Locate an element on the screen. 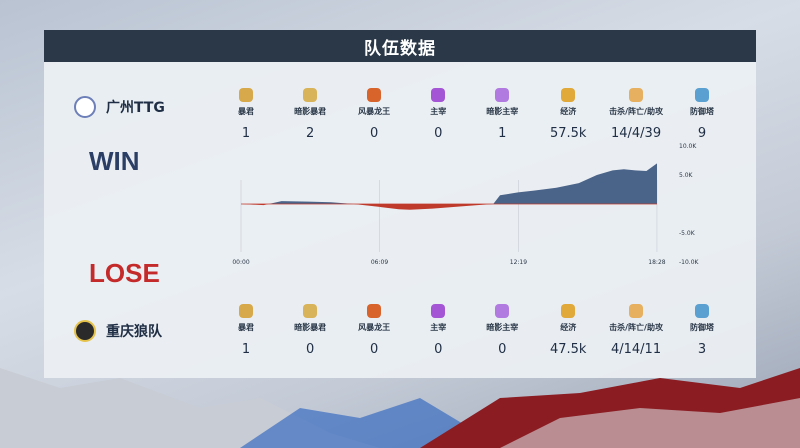 This screenshot has width=800, height=448. y-tick-label: -5.0K is located at coordinates (687, 233).